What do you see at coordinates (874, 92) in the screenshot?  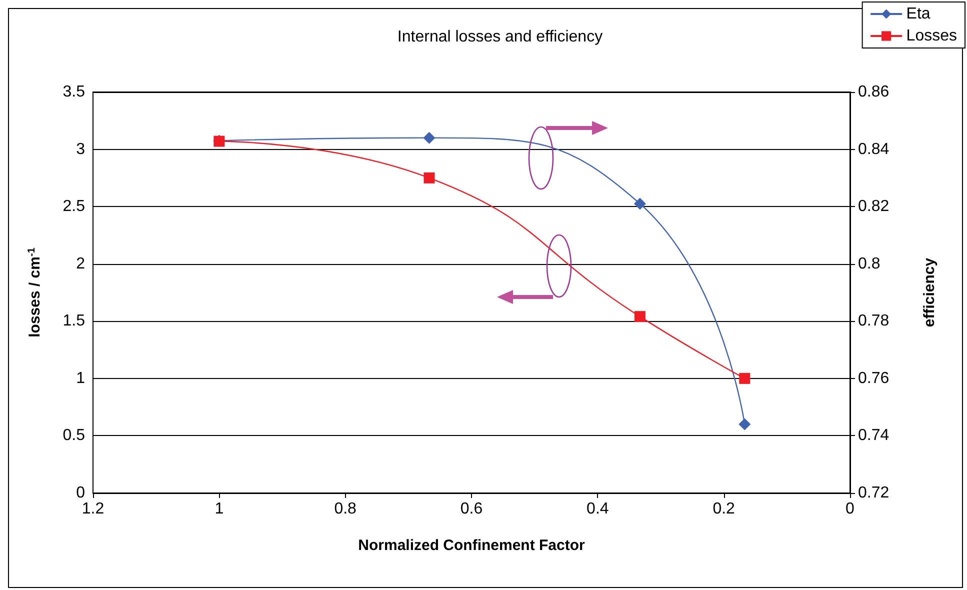 I see `y2-tick-label: 0.86` at bounding box center [874, 92].